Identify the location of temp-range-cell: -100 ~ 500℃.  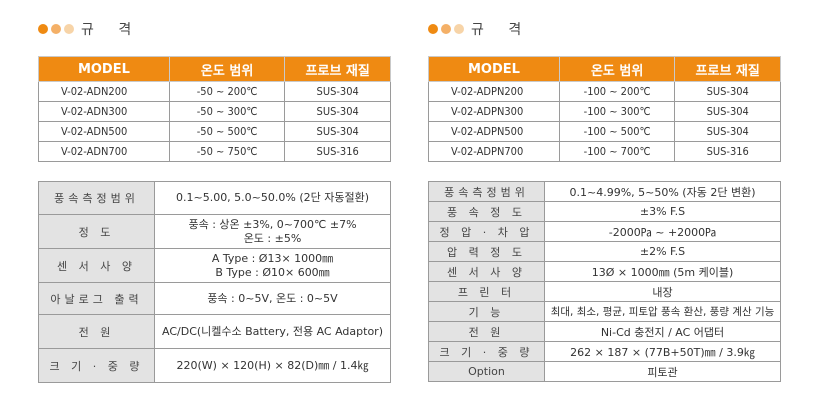
(617, 131).